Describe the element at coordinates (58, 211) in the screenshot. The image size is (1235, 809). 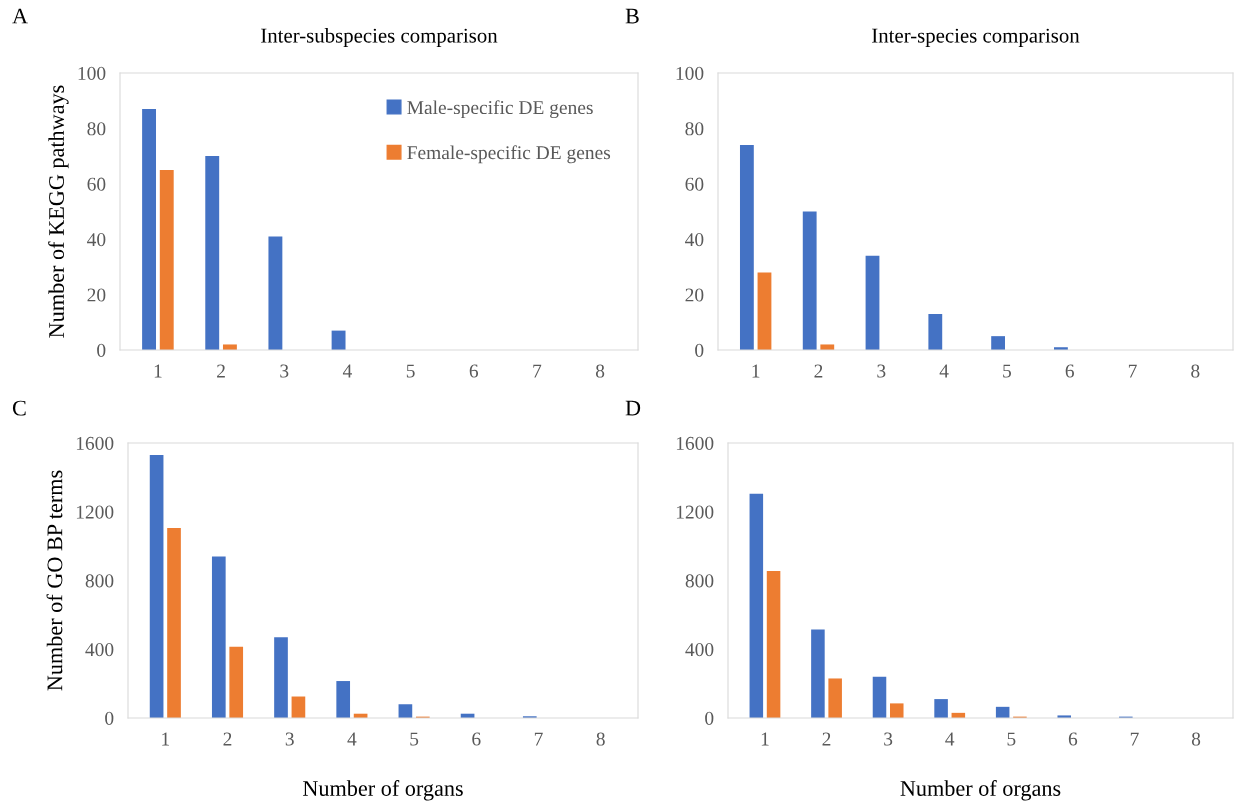
I see `y-axis-title: Number of KEGG pathways` at that location.